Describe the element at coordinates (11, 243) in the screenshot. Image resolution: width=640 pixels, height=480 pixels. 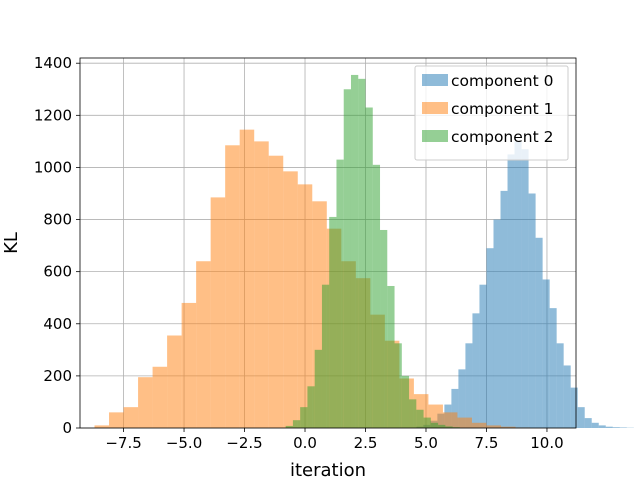
I see `y-axis-label: KL` at that location.